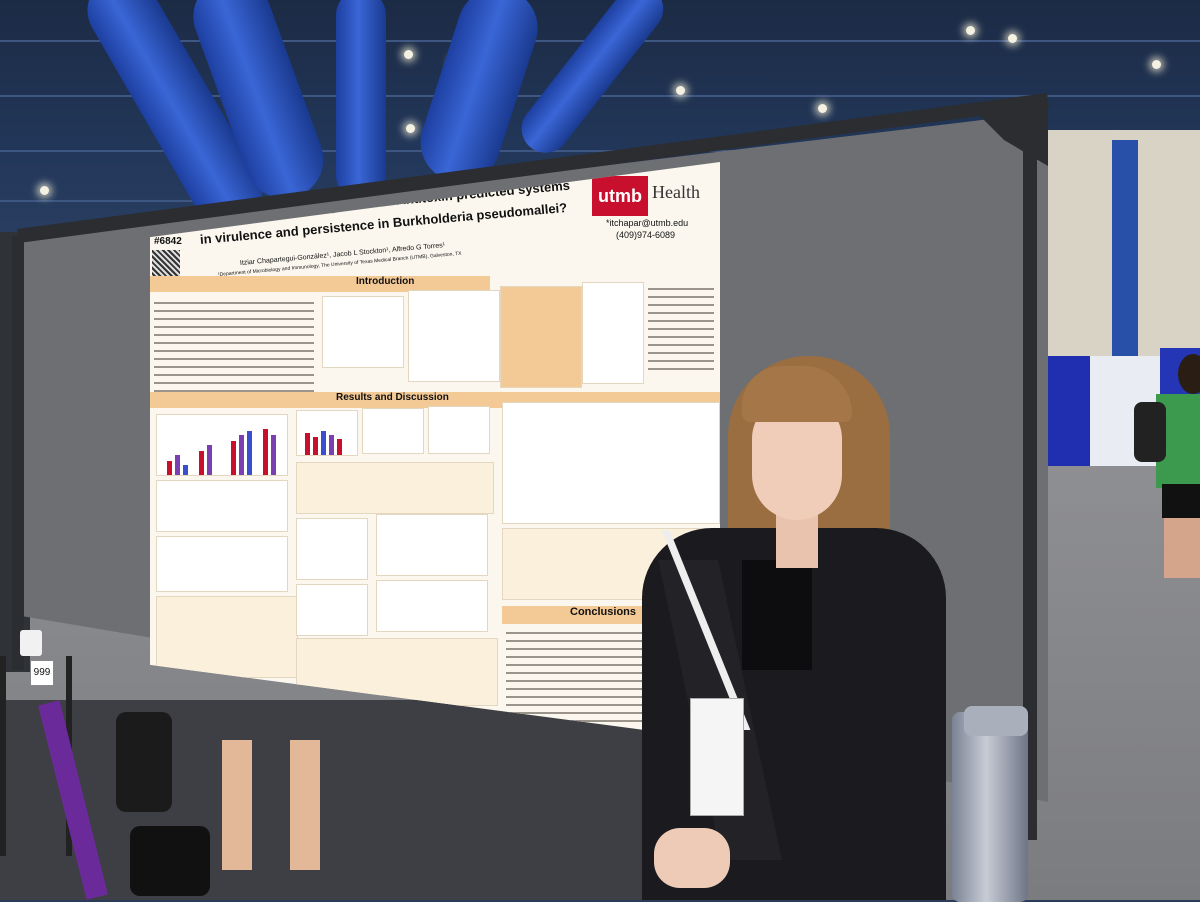 Image resolution: width=1200 pixels, height=902 pixels. What do you see at coordinates (1189, 374) in the screenshot?
I see `passerby-head` at bounding box center [1189, 374].